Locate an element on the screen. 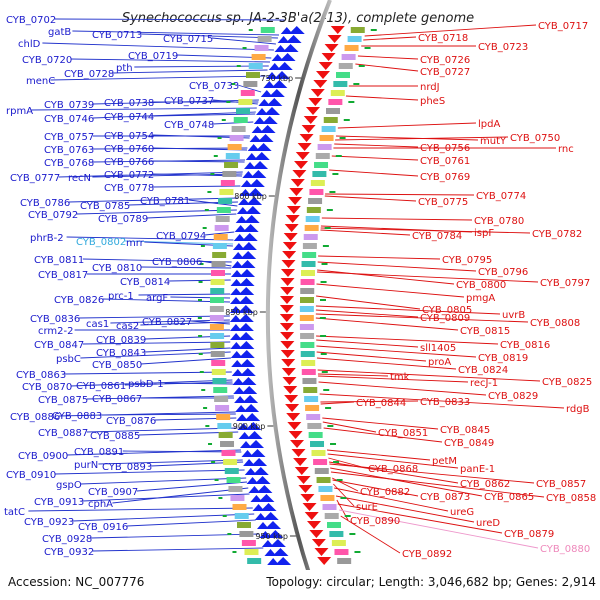  left-gene-label: CYB_0893 is located at coordinates (127, 467).